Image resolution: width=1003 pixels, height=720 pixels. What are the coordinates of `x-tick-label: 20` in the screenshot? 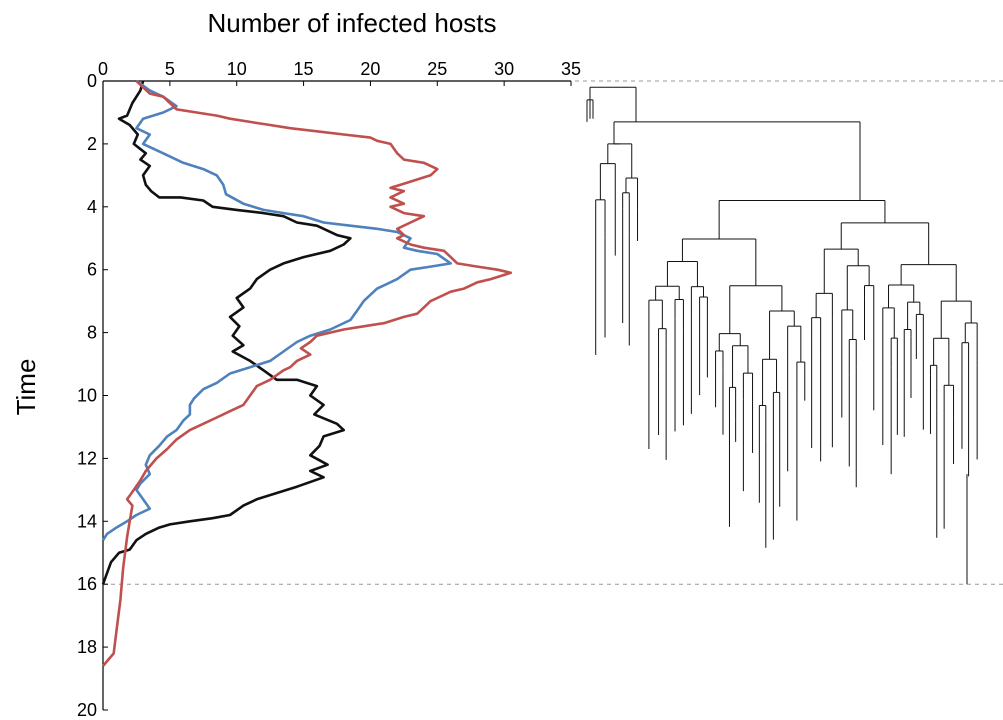 It's located at (370, 69).